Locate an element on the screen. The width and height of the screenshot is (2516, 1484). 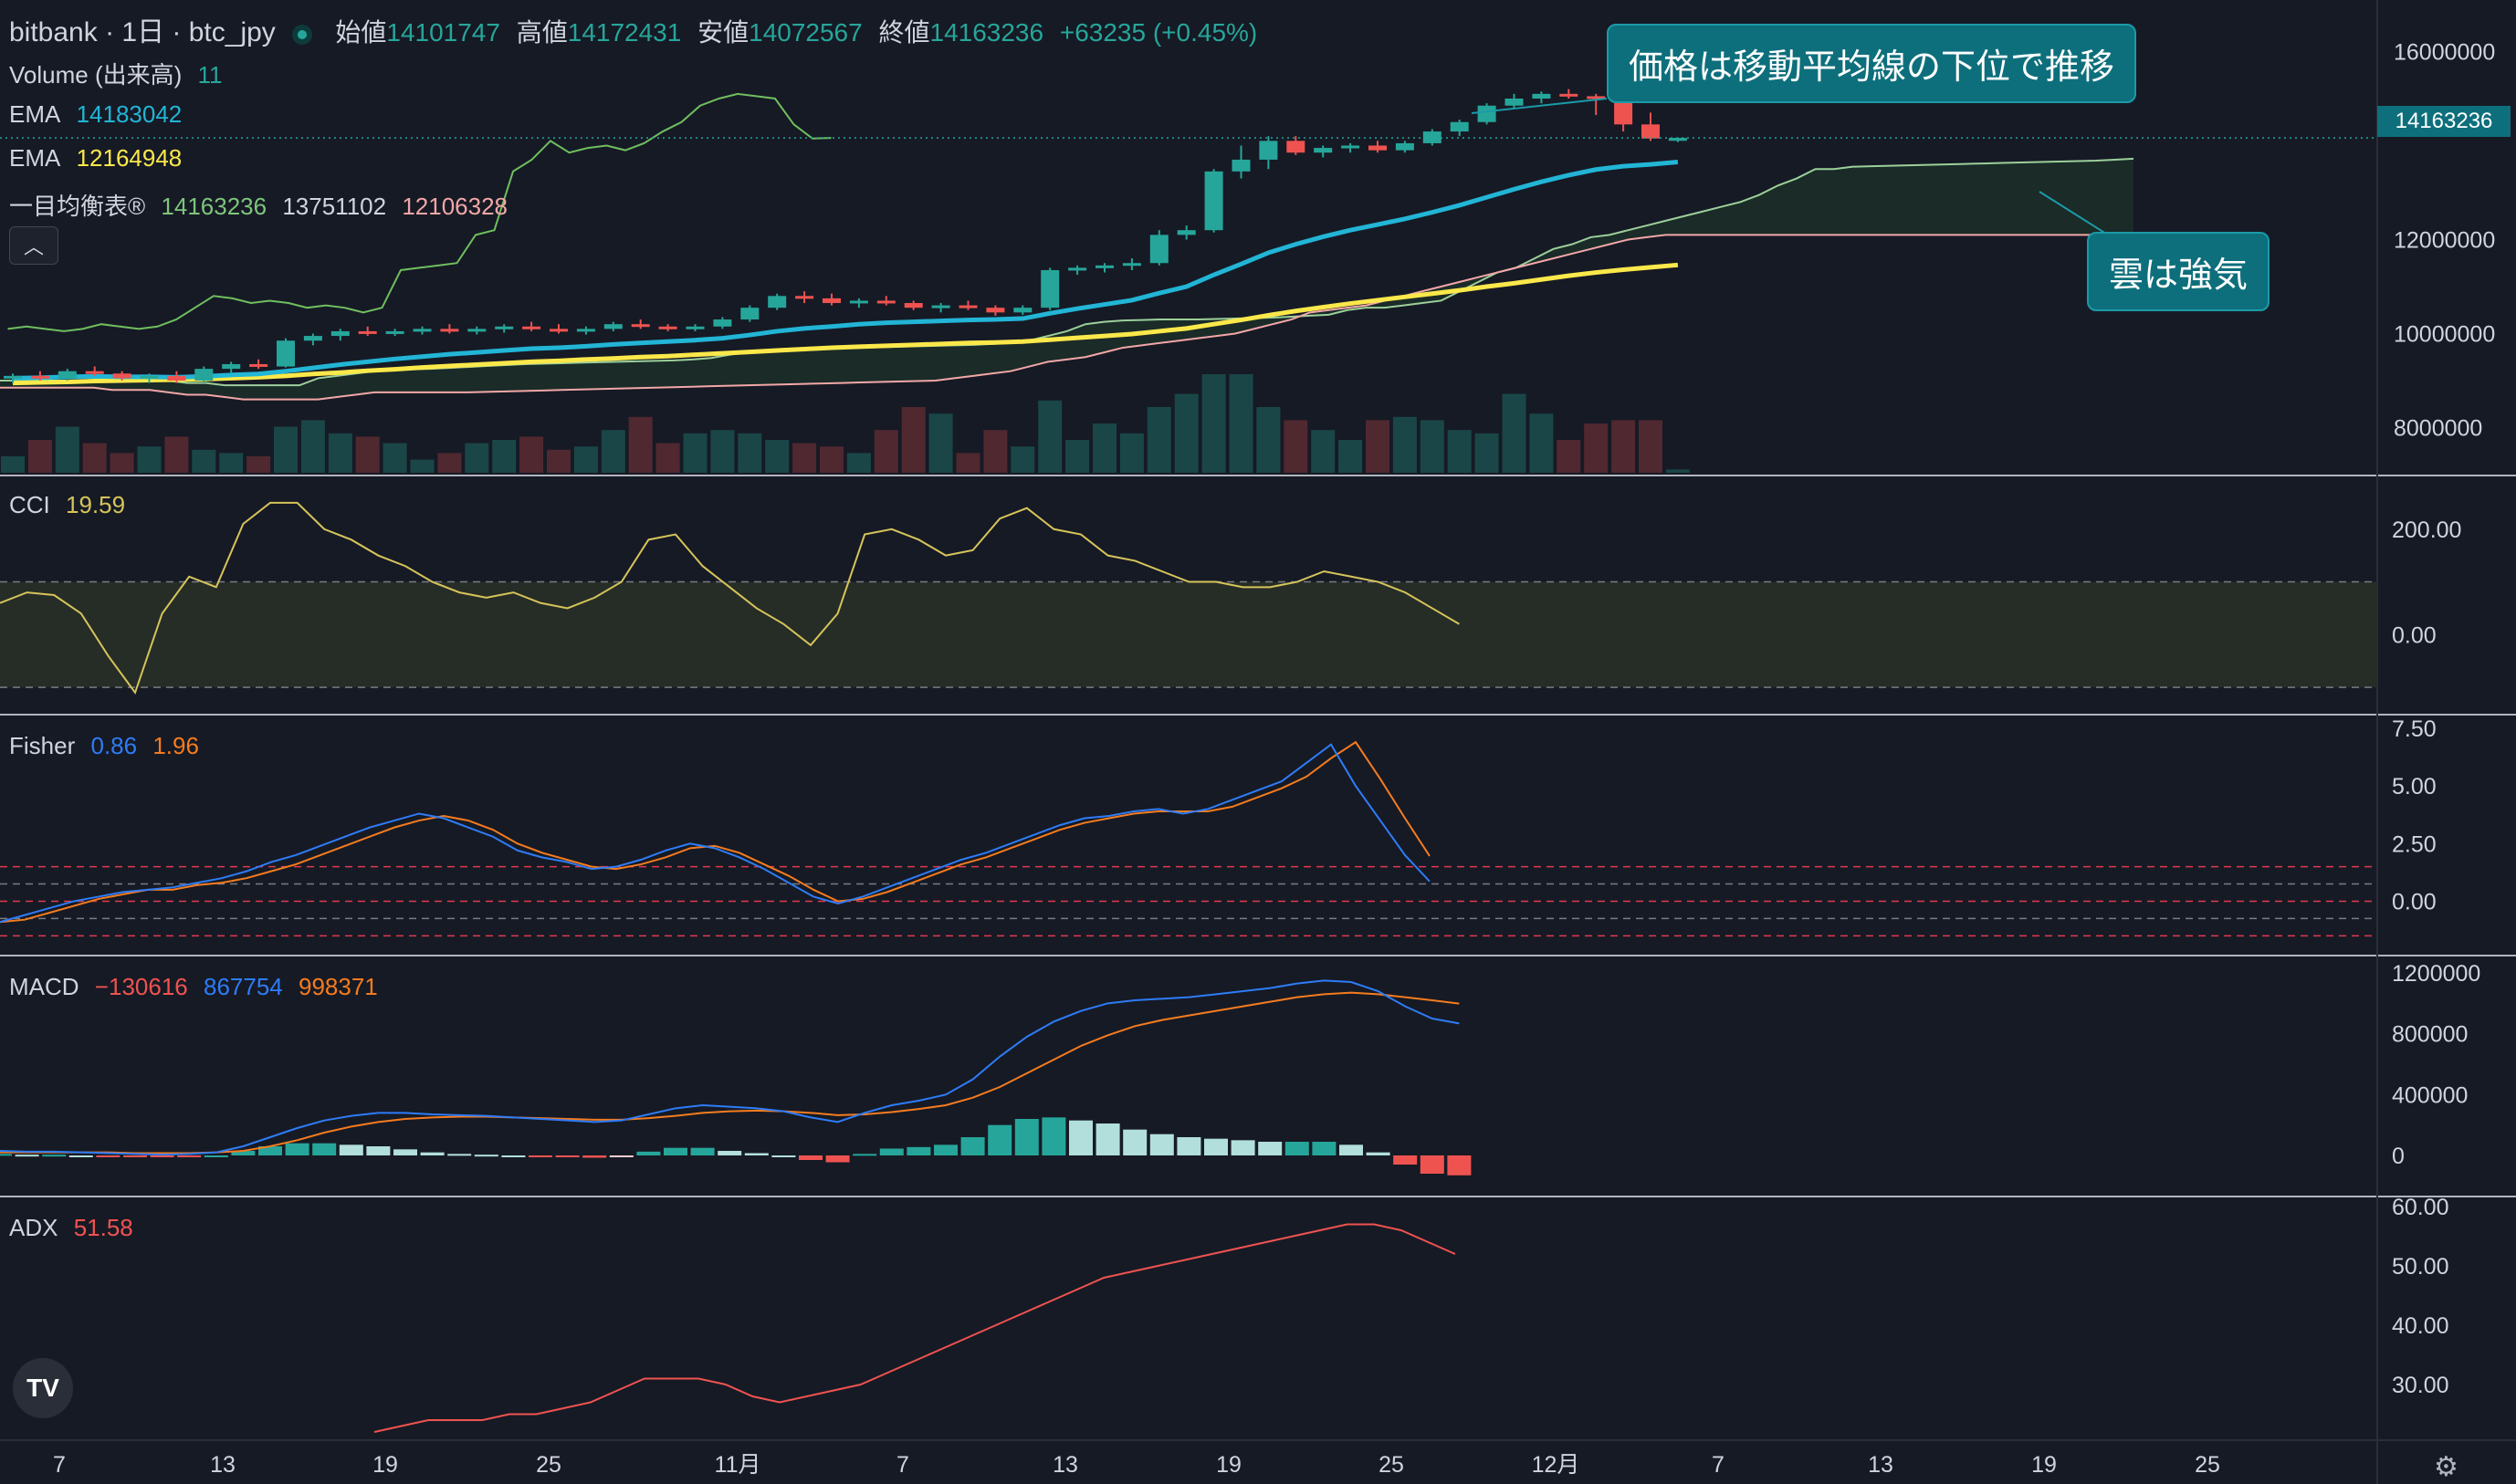
annotation-callout-2: 雲は強気 is located at coordinates (2178, 271).